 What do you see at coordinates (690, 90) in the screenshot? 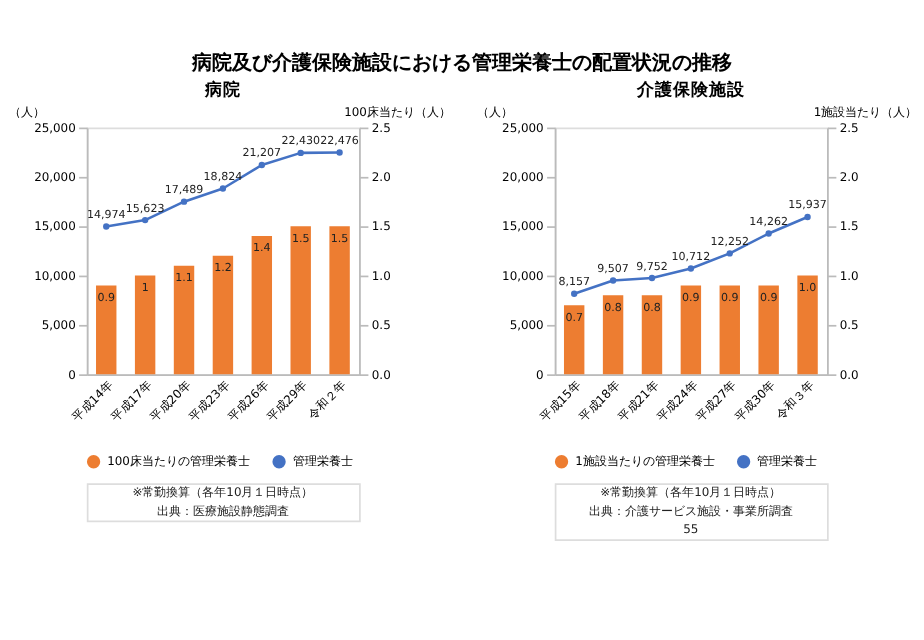
I see `chart-title: 介護保険施設` at bounding box center [690, 90].